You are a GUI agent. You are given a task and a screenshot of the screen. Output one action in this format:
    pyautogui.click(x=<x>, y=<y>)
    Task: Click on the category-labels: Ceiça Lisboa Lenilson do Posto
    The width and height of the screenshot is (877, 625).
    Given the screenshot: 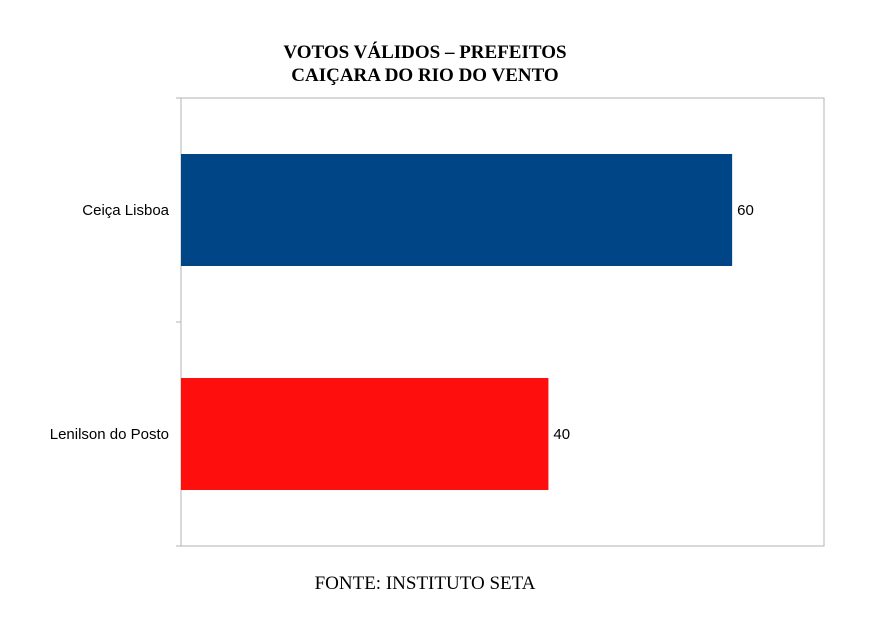 What is the action you would take?
    pyautogui.click(x=110, y=322)
    